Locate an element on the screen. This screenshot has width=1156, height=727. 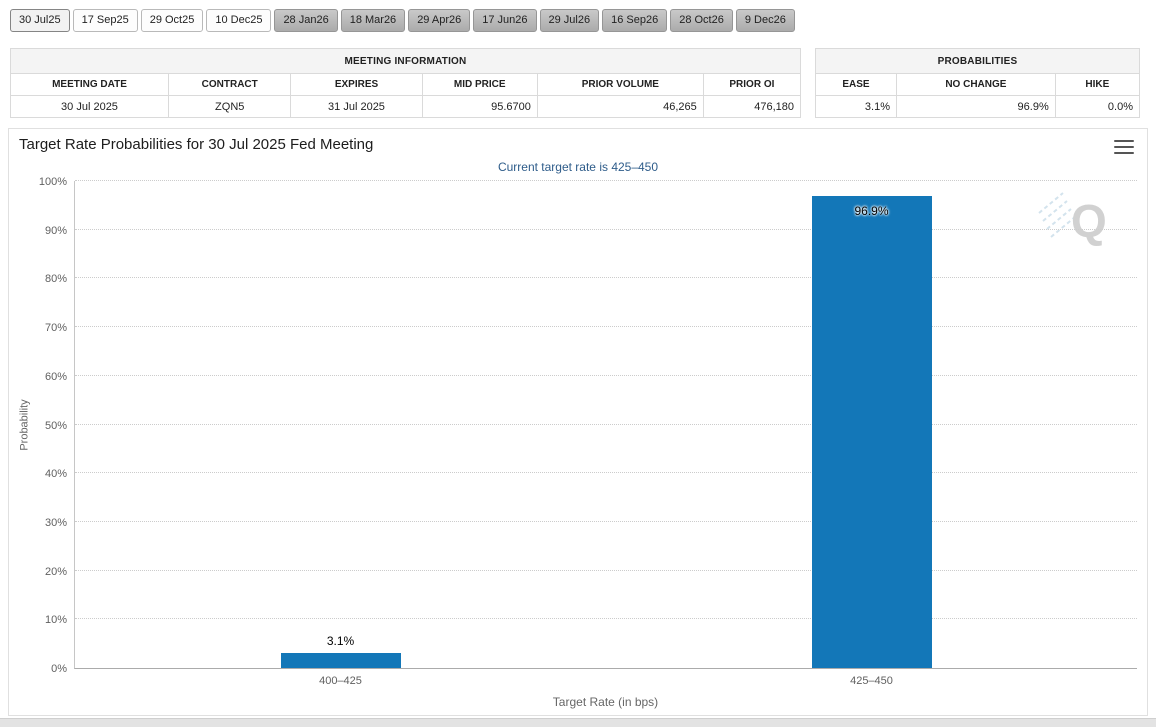
meeting-header-4: PRIOR VOLUME is located at coordinates (620, 84).